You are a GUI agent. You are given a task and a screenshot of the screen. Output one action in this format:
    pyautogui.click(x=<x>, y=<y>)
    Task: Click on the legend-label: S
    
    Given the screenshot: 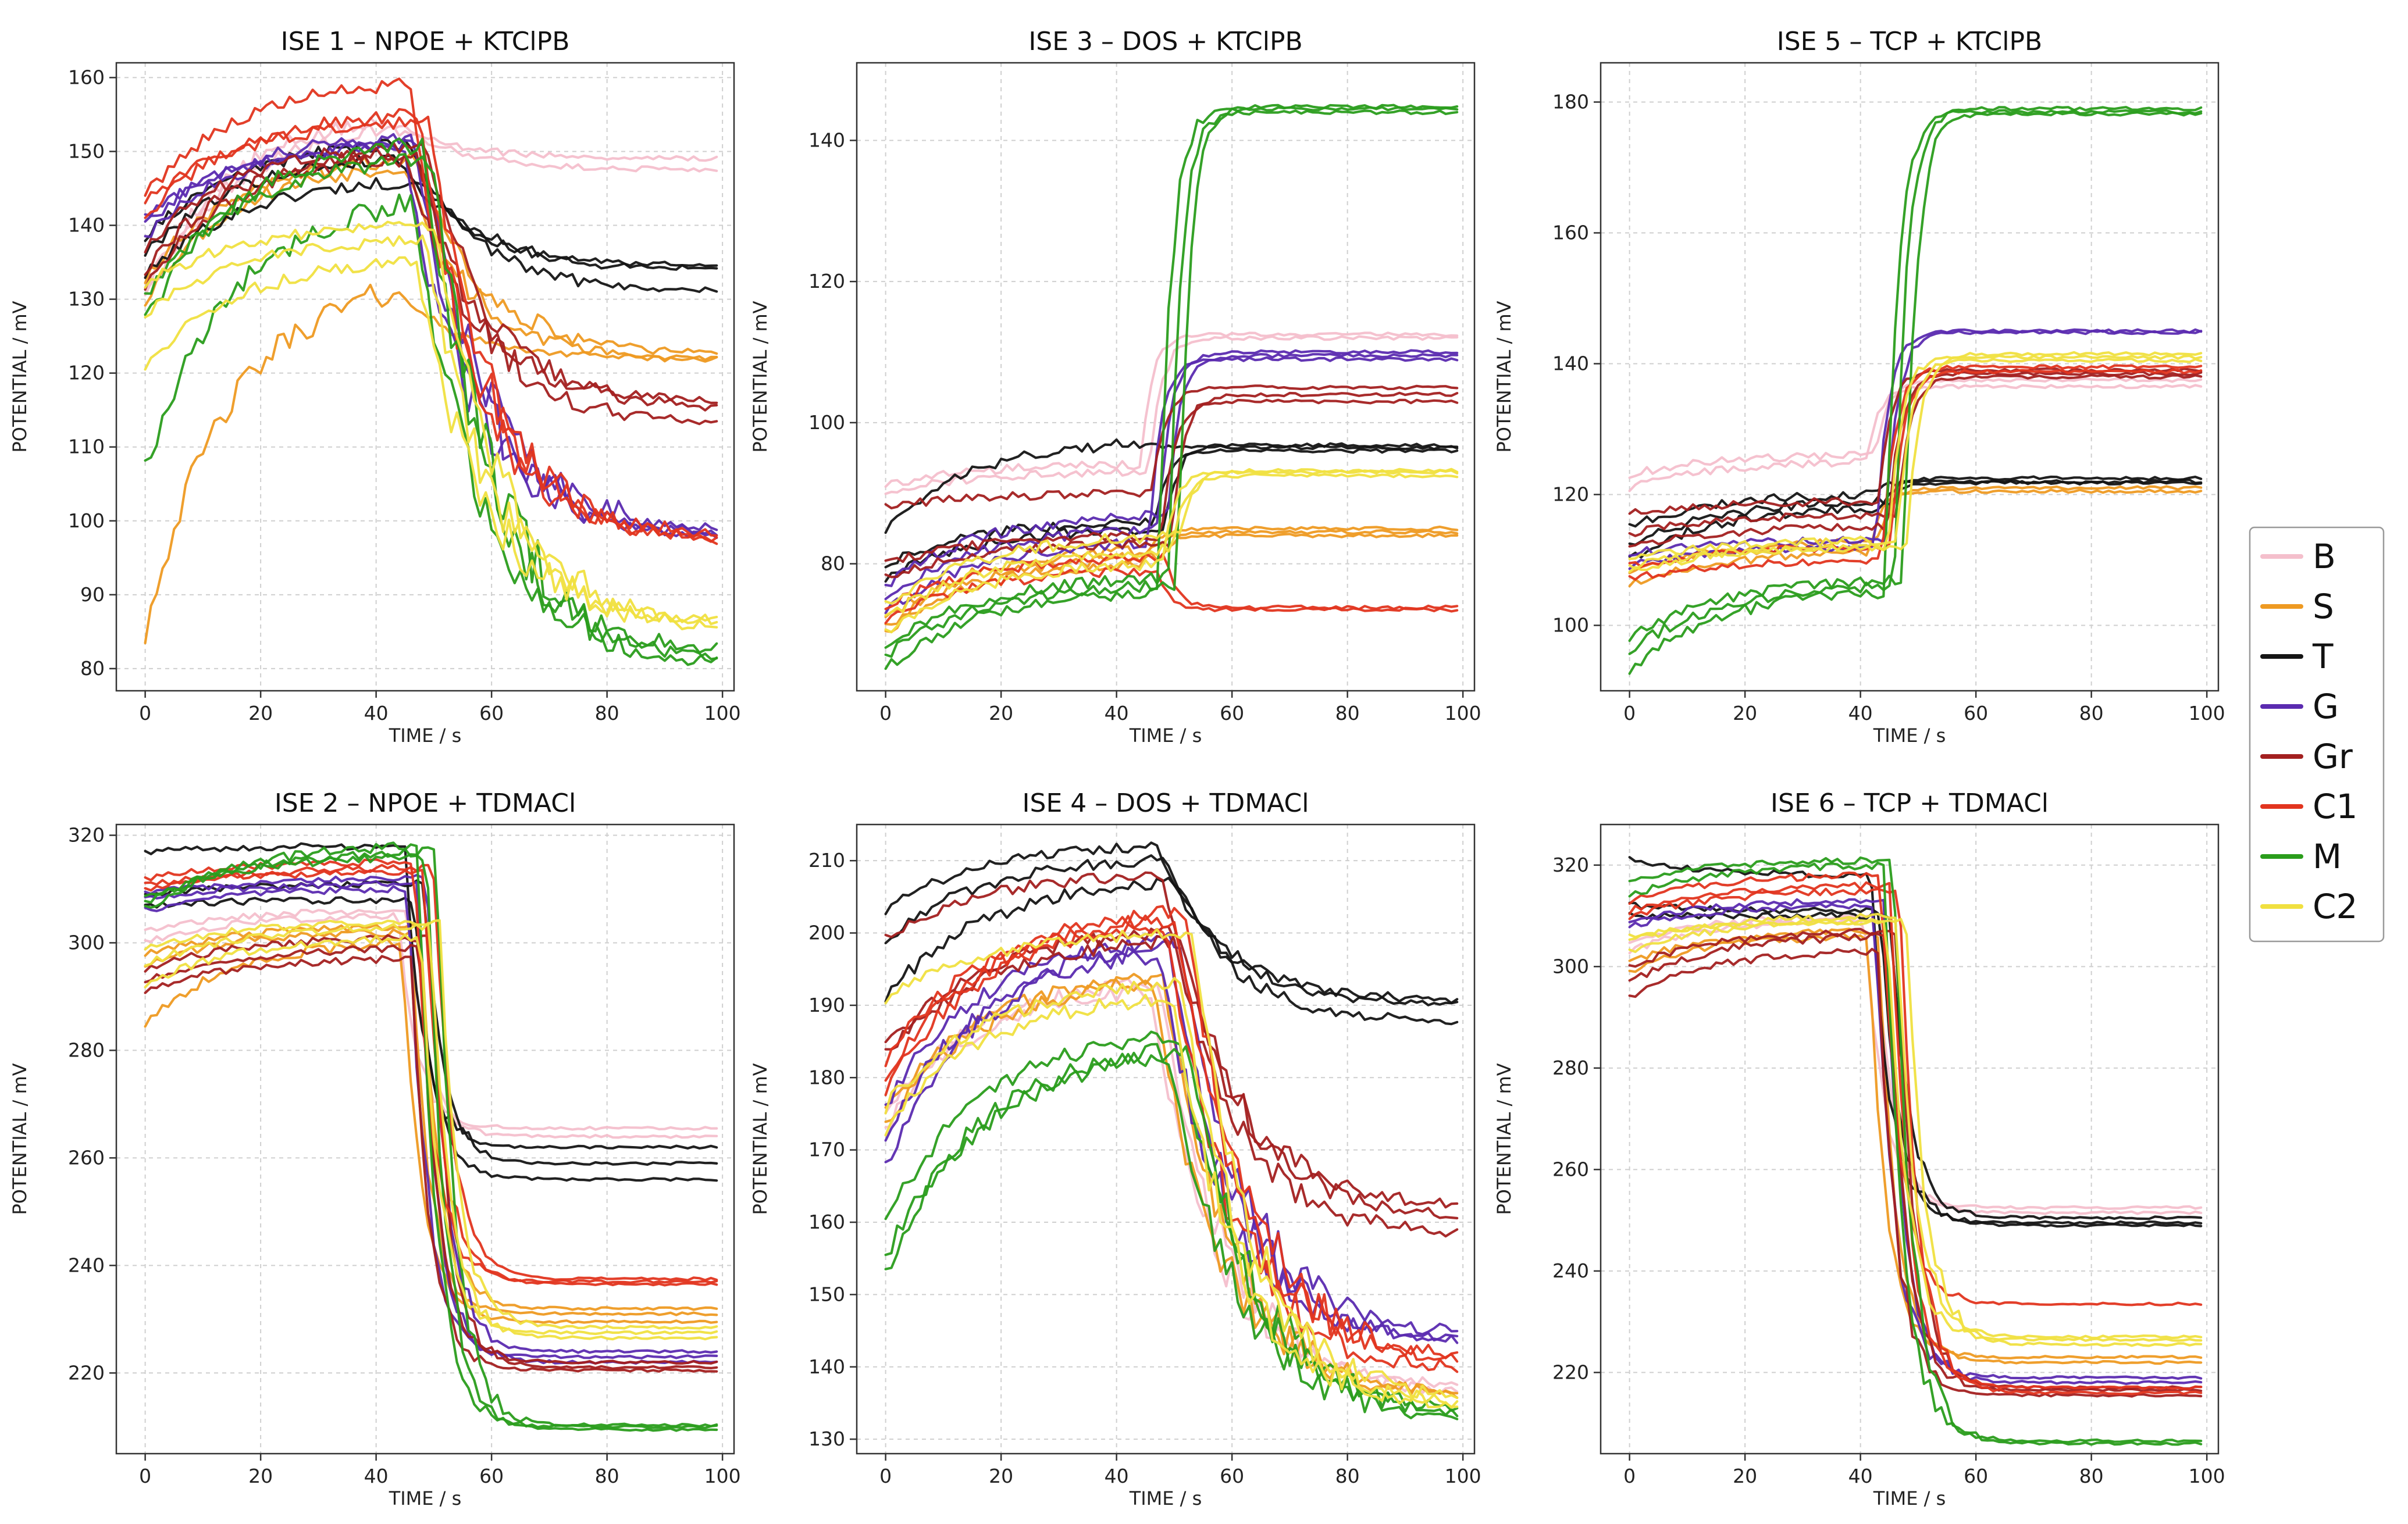 What is the action you would take?
    pyautogui.click(x=2323, y=606)
    